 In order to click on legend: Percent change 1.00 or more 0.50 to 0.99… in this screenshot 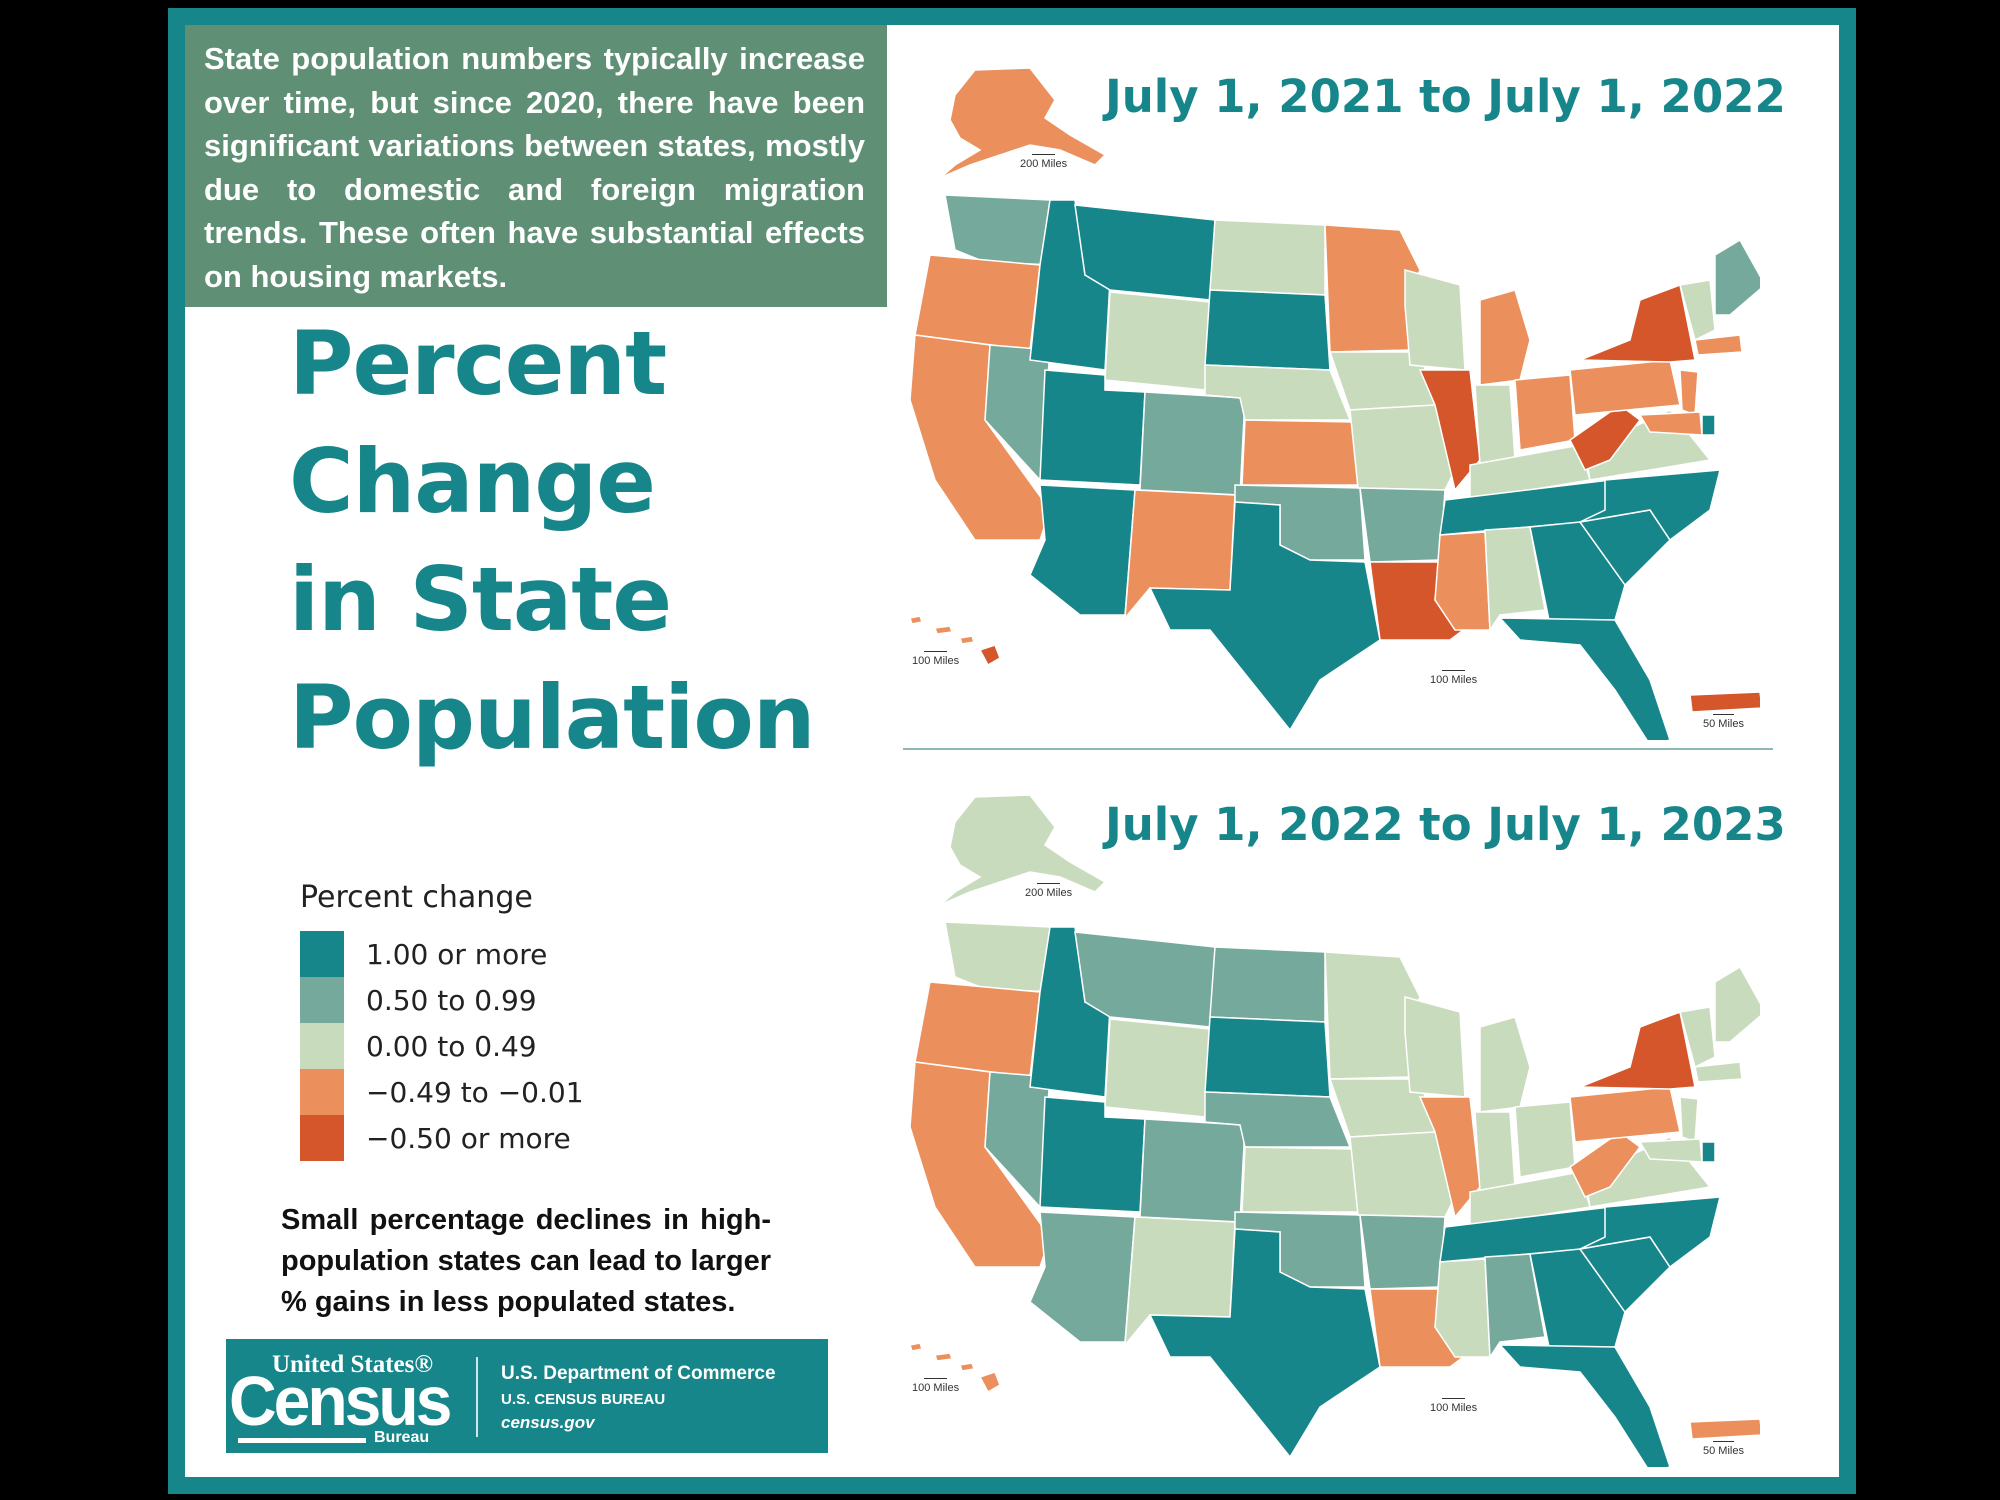, I will do `click(442, 1020)`.